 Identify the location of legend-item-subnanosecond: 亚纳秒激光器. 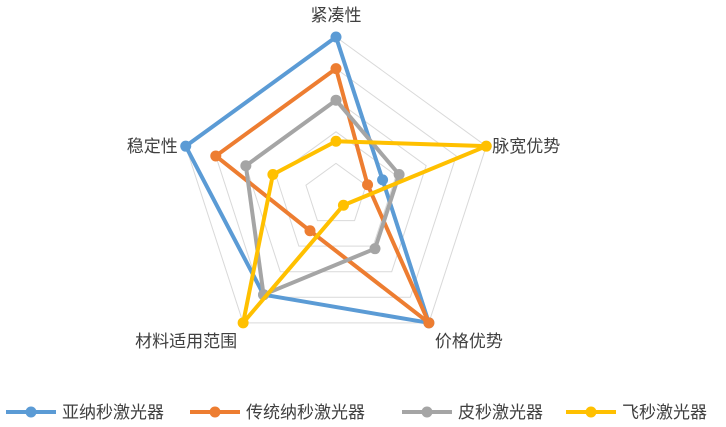
(85, 413).